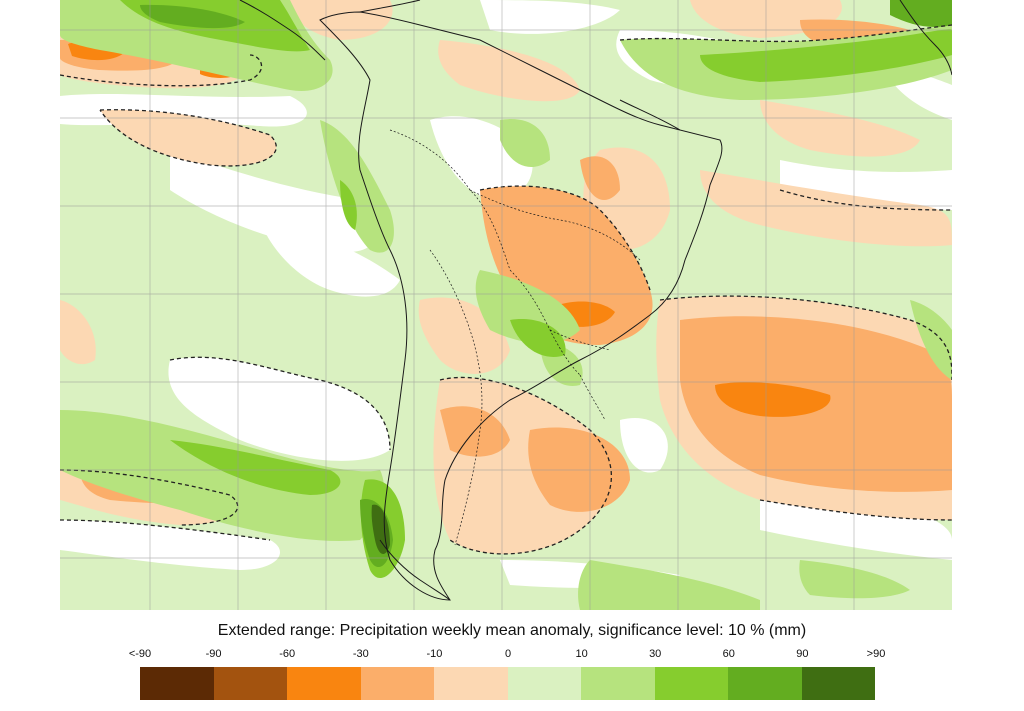 The height and width of the screenshot is (711, 1024). I want to click on colorbar-tick-label: -90, so click(213, 654).